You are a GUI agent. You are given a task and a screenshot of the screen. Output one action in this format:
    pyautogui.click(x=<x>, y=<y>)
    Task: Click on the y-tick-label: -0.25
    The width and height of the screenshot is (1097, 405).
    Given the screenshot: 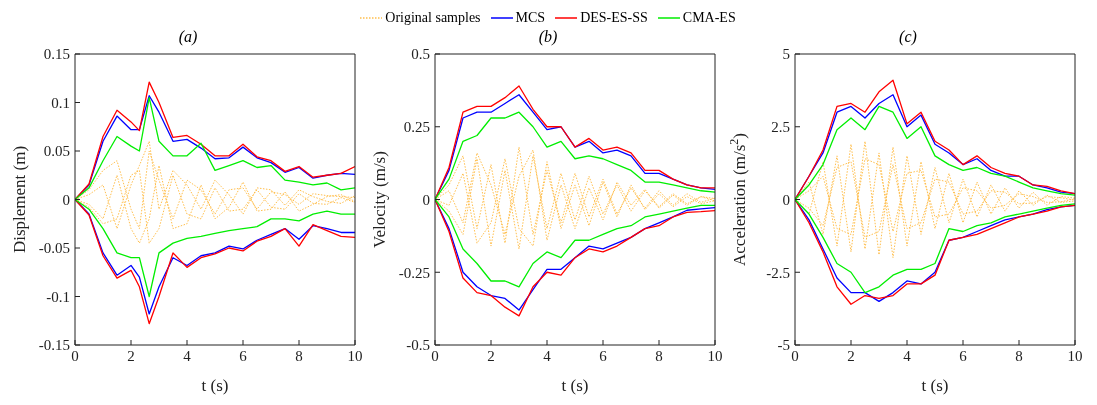 What is the action you would take?
    pyautogui.click(x=414, y=272)
    